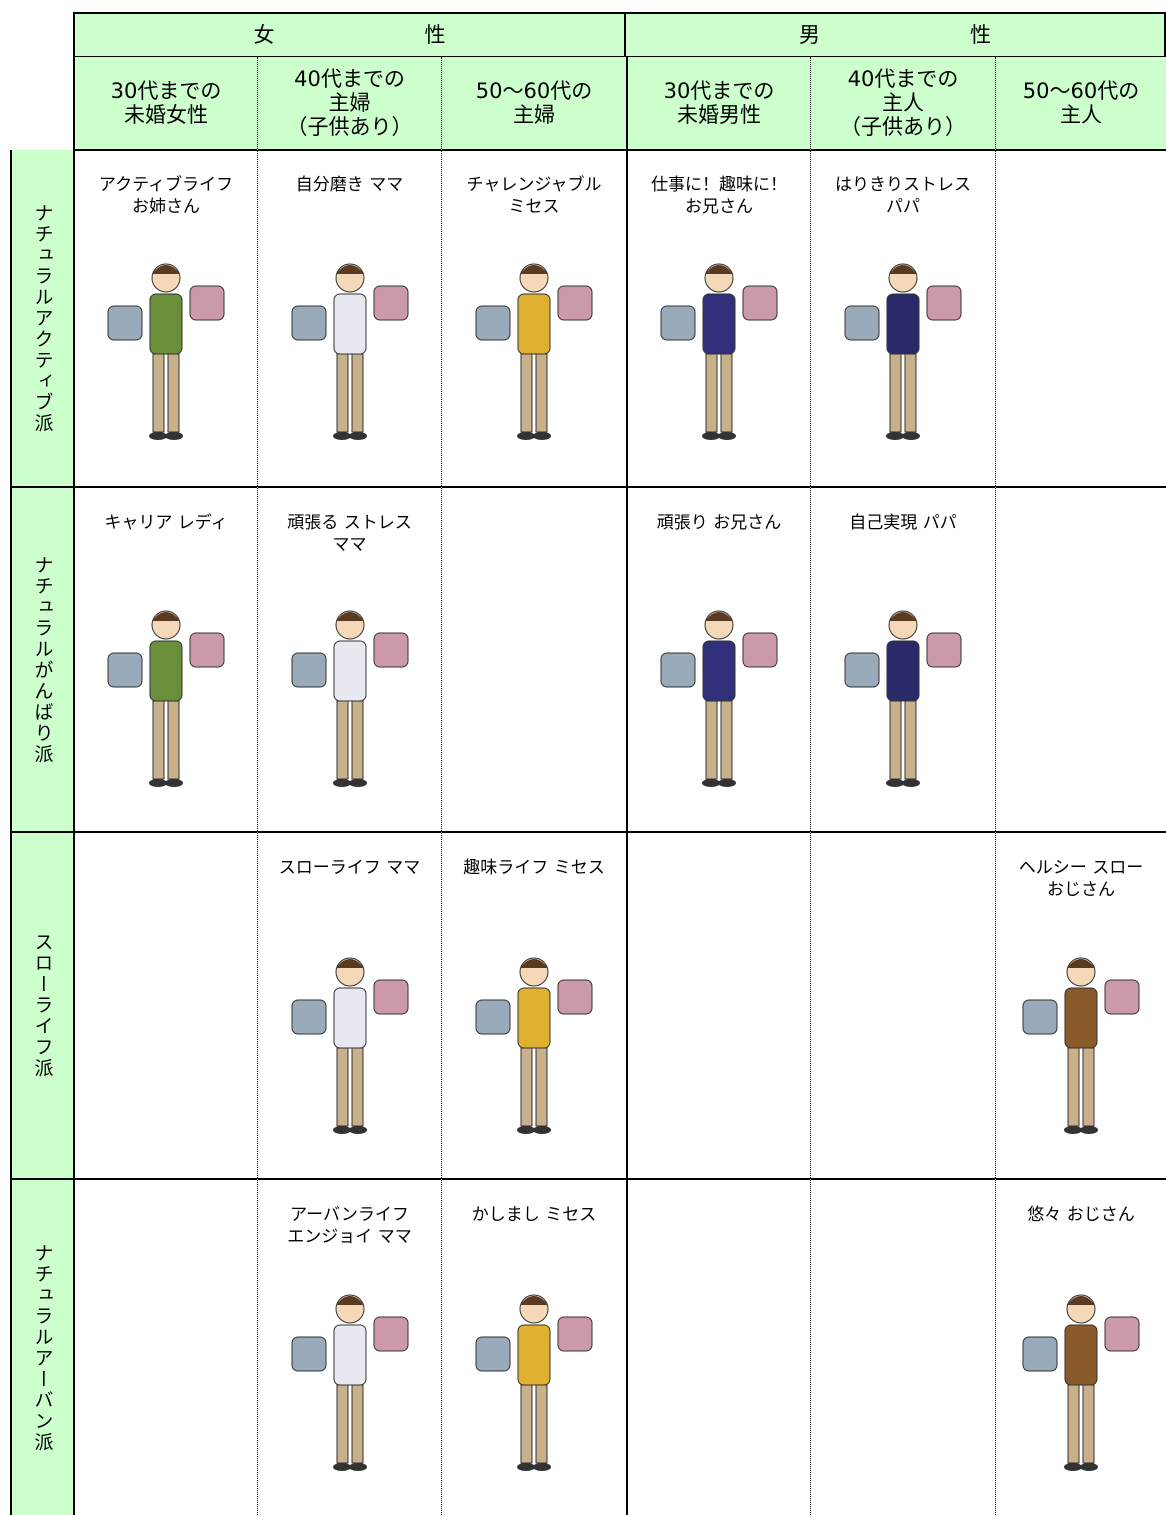 The image size is (1166, 1515). Describe the element at coordinates (166, 185) in the screenshot. I see `text-line: アクティブライフ` at that location.